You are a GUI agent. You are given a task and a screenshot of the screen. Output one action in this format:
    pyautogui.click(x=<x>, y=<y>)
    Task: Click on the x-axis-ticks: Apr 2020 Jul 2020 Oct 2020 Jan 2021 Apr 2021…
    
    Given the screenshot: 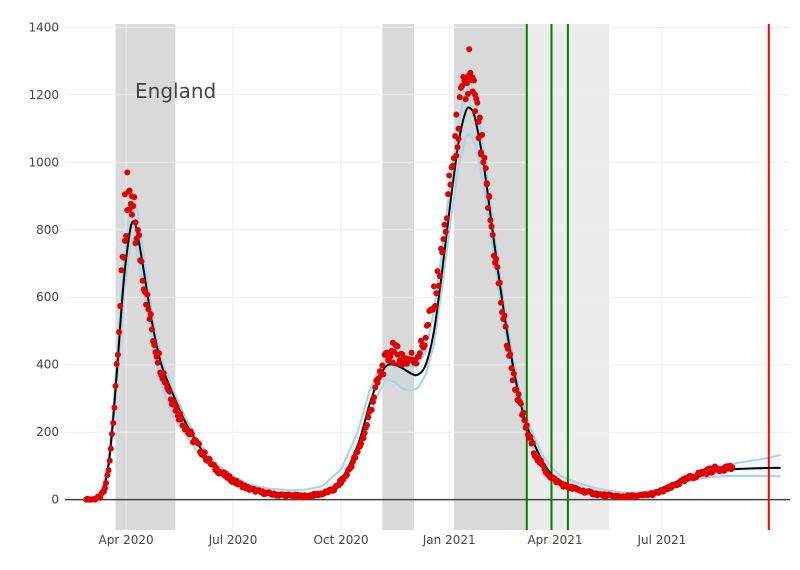 What is the action you would take?
    pyautogui.click(x=393, y=540)
    